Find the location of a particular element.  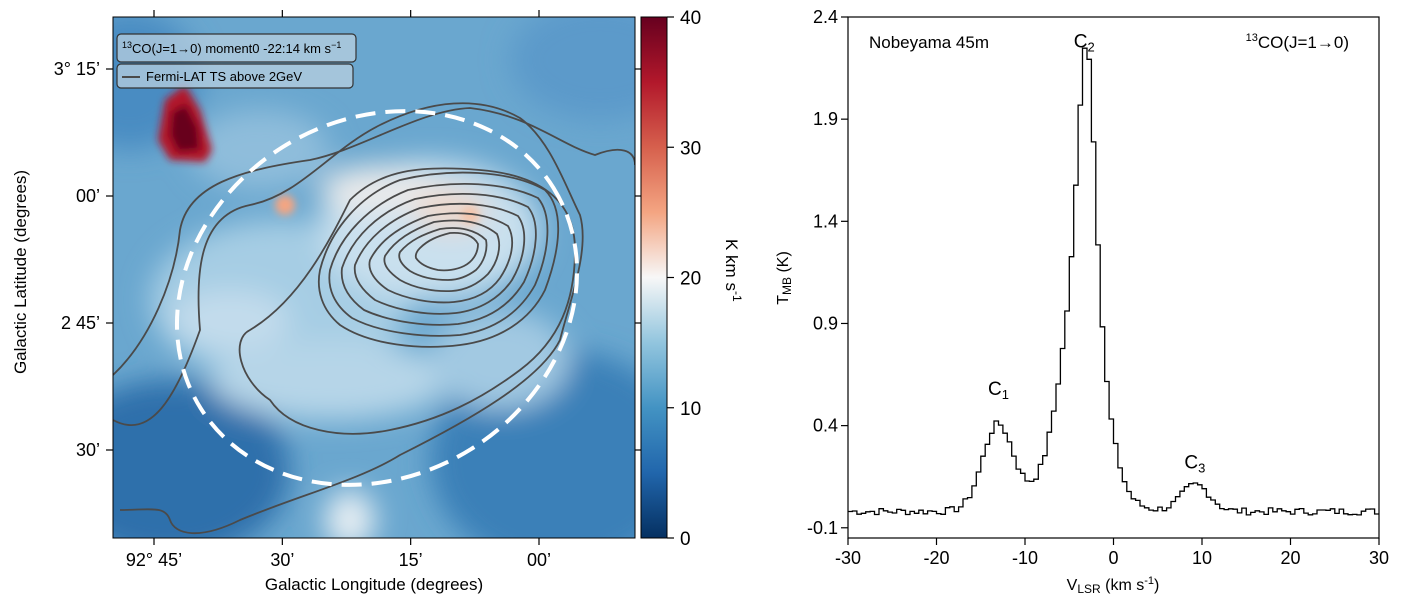

map-xtick-label: 92° 45’ is located at coordinates (154, 560).